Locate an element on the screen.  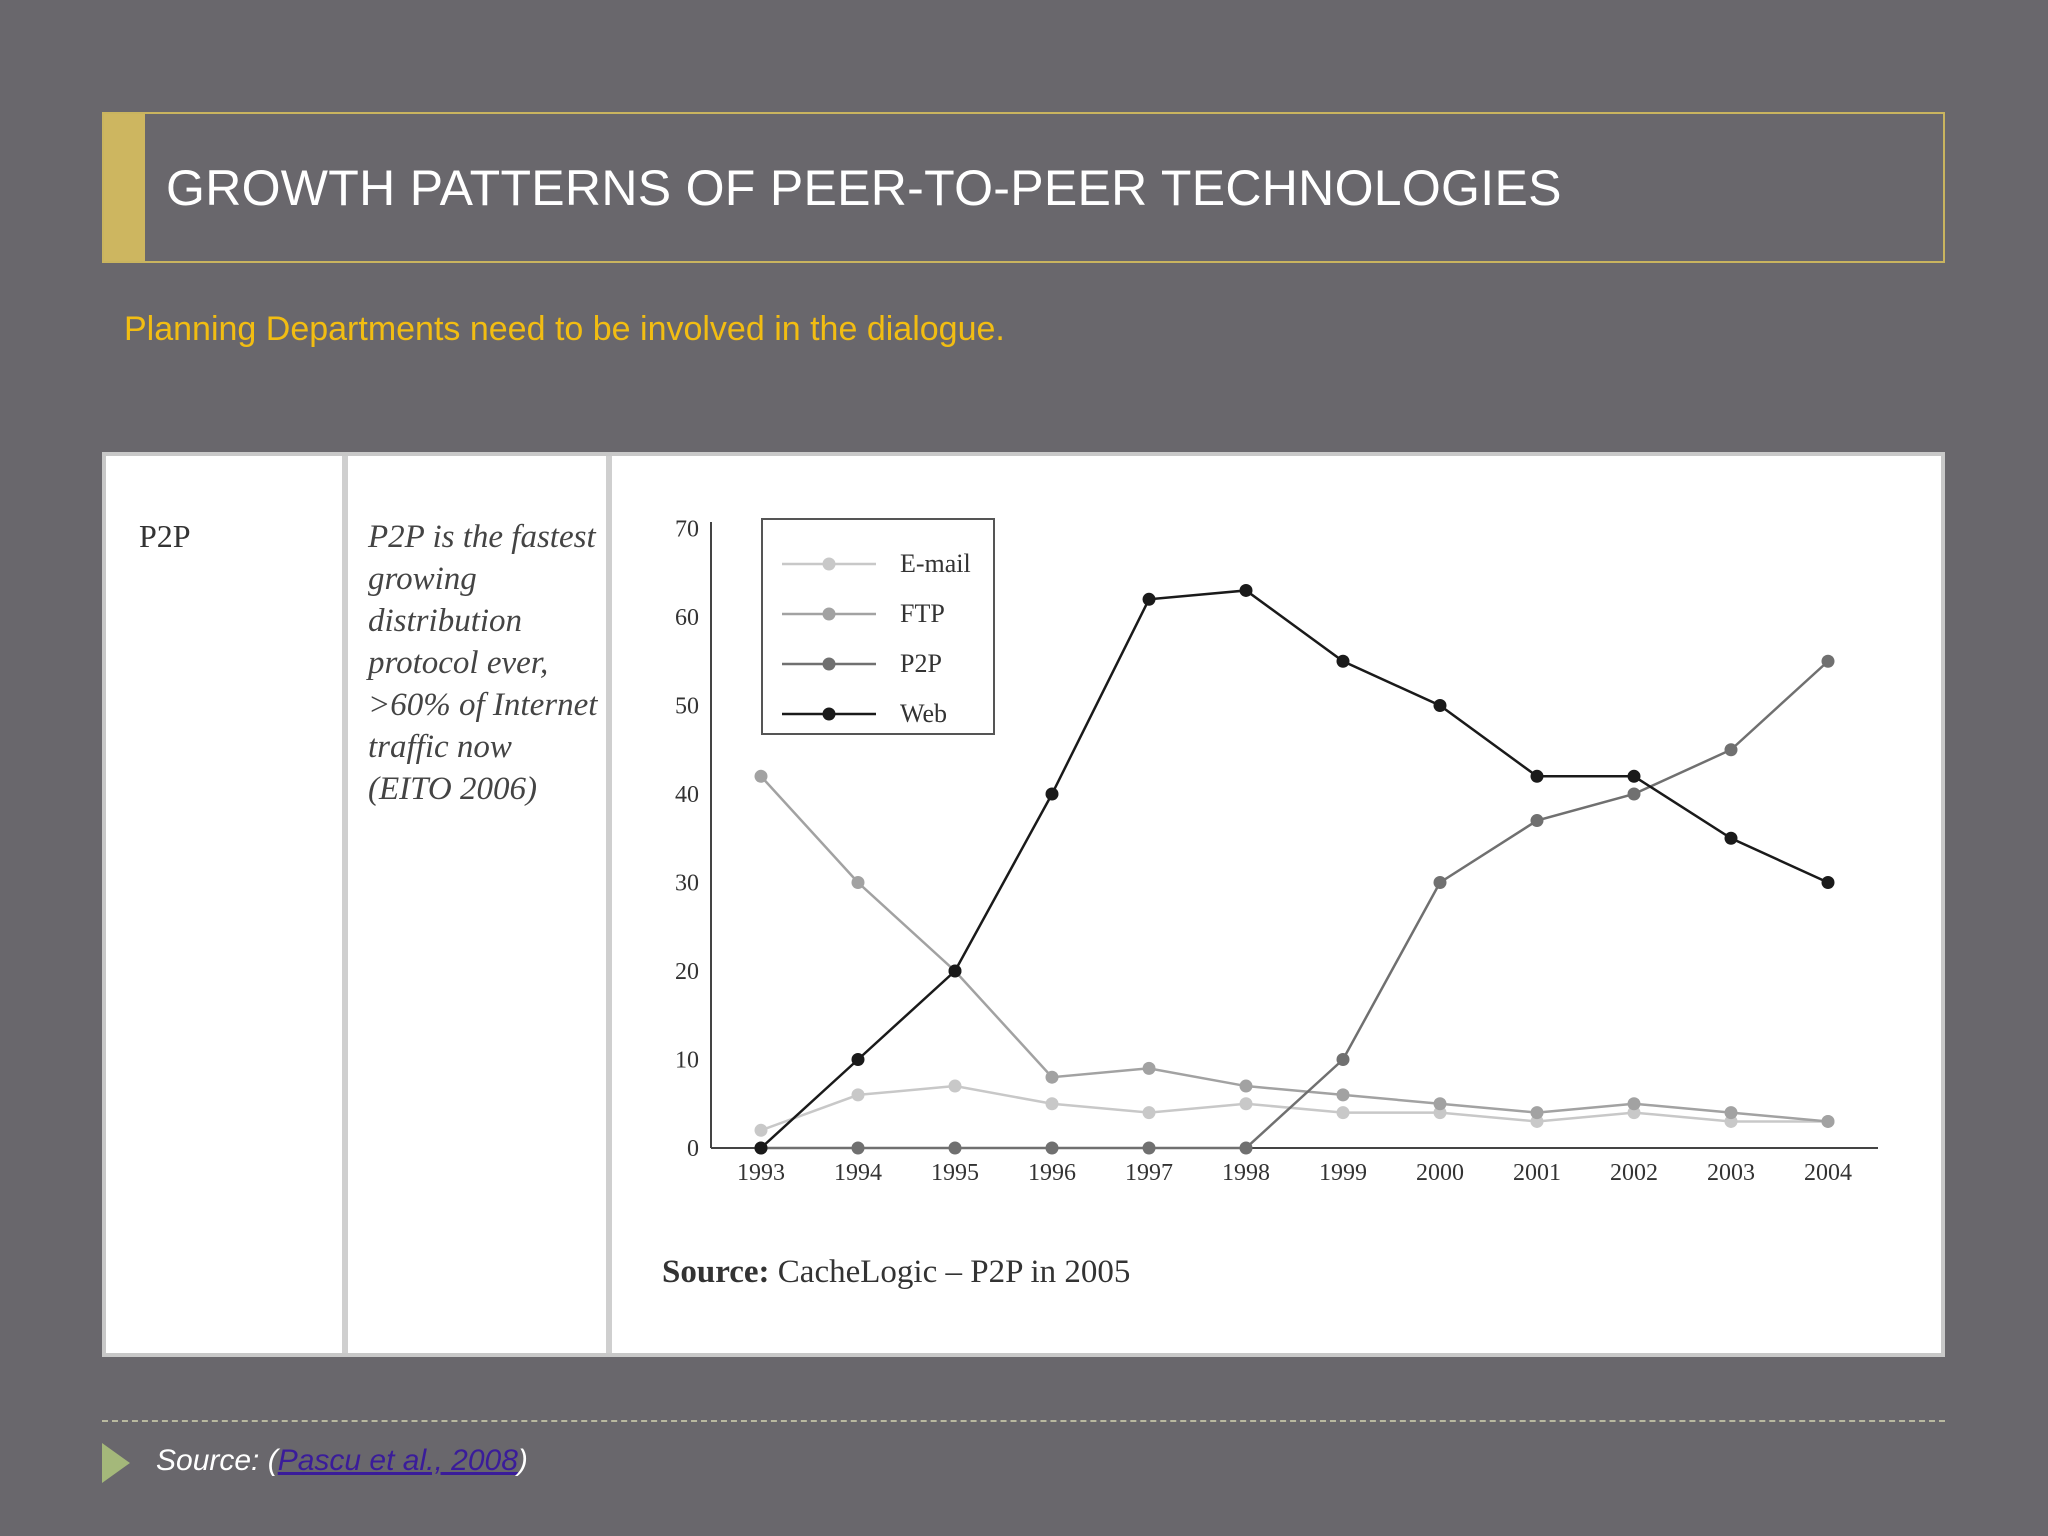
series-line-ftp is located at coordinates (1294, 949).